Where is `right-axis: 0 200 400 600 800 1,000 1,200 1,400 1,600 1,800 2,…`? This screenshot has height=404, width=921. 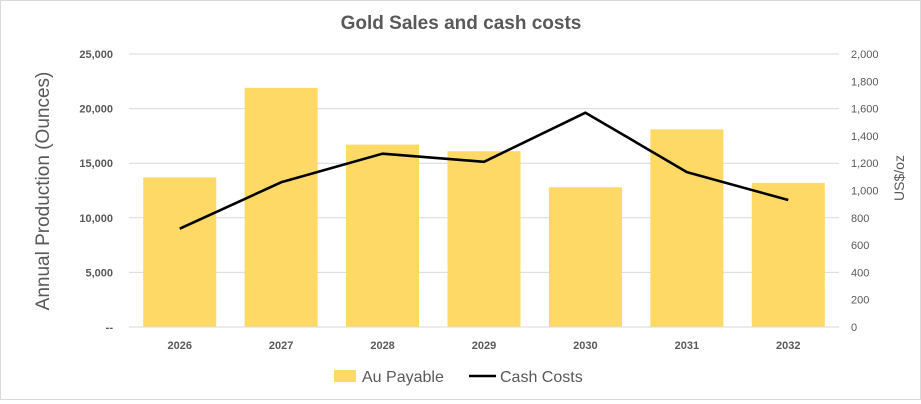 right-axis: 0 200 400 600 800 1,000 1,200 1,400 1,600 1,800 2,… is located at coordinates (865, 191).